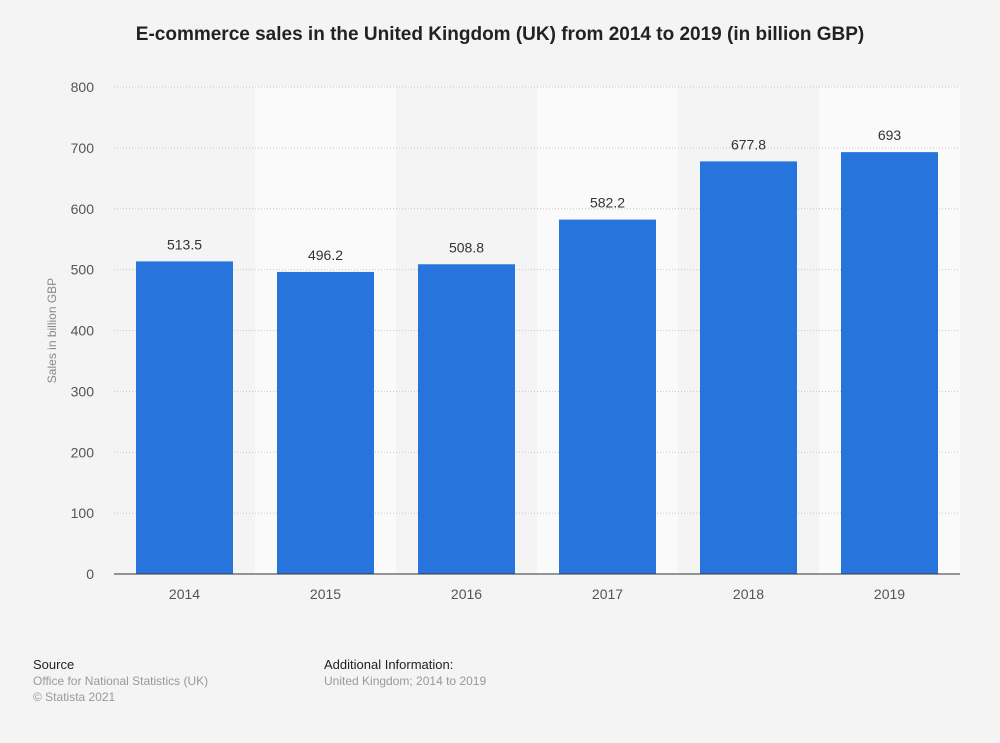  Describe the element at coordinates (83, 331) in the screenshot. I see `y-tick-label: 400` at that location.